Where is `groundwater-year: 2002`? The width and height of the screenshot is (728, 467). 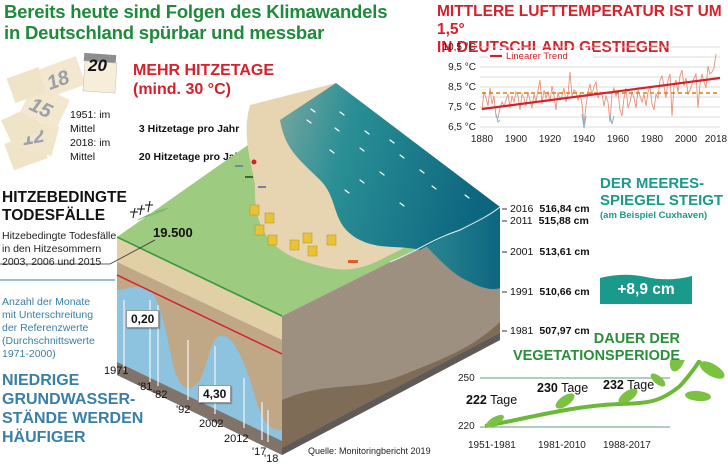
groundwater-year: 2002 is located at coordinates (211, 424).